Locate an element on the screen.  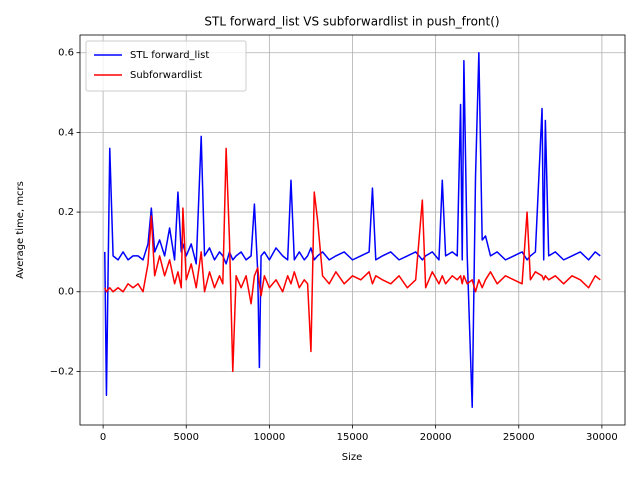
legend-label: STL forward_list is located at coordinates (169, 55).